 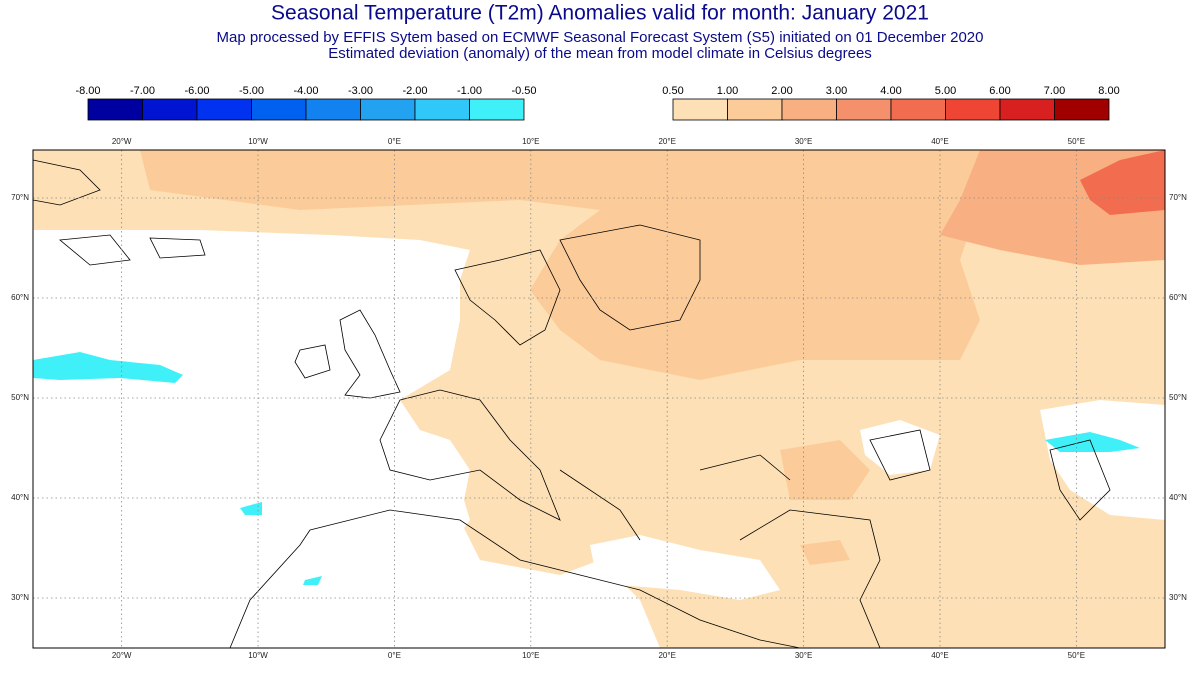 I want to click on anomaly-red, so click(x=1122, y=182).